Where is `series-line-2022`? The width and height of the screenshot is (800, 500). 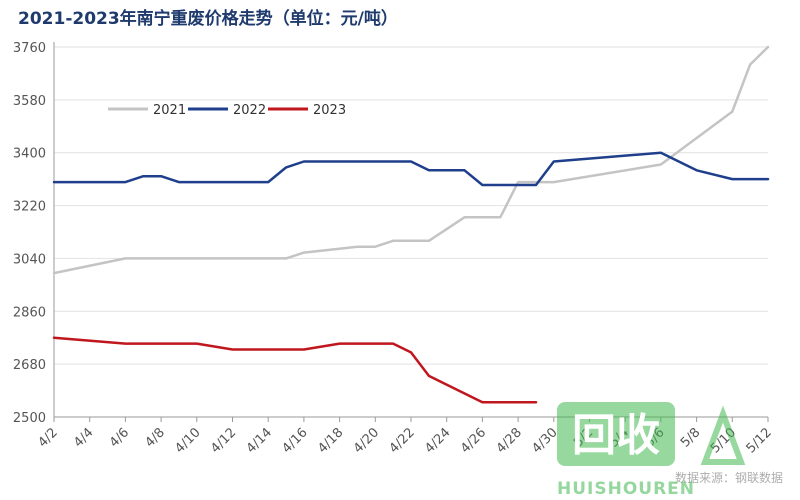
series-line-2022 is located at coordinates (411, 169).